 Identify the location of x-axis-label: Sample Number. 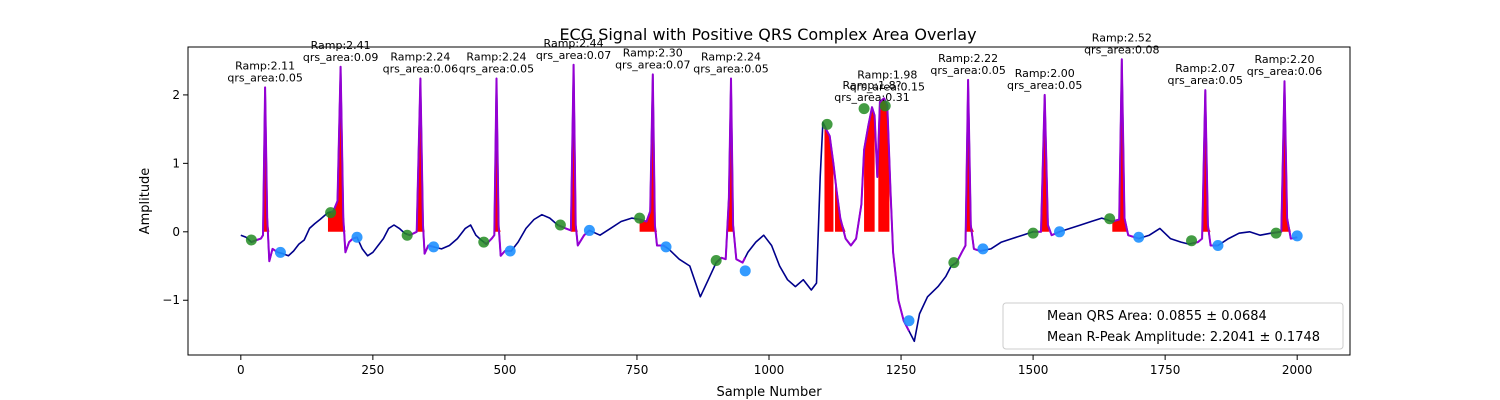
(769, 392).